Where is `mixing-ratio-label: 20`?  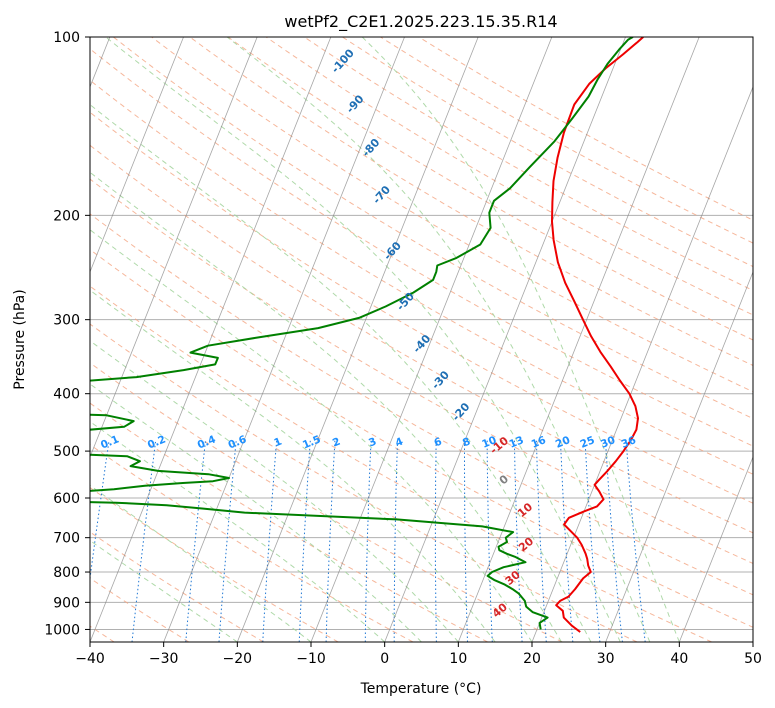
mixing-ratio-label: 20 is located at coordinates (563, 442).